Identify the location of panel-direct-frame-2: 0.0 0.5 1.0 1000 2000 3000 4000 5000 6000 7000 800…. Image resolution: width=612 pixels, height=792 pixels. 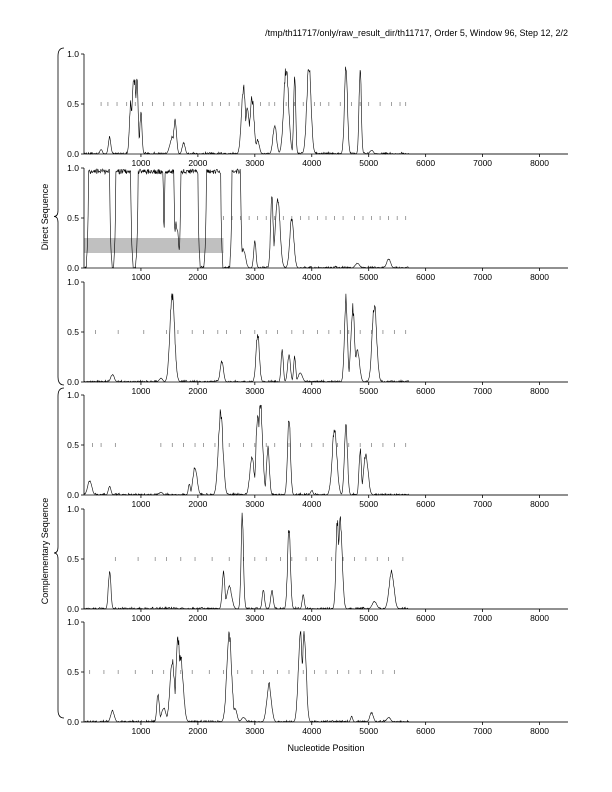
(317, 222).